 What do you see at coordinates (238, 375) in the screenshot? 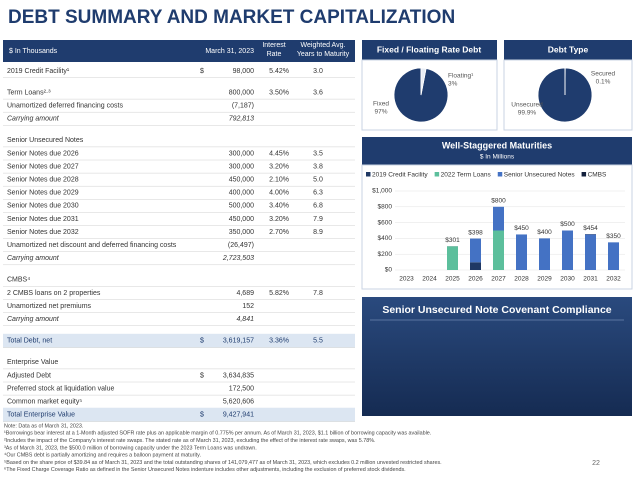
I see `amount: 3,634,835` at bounding box center [238, 375].